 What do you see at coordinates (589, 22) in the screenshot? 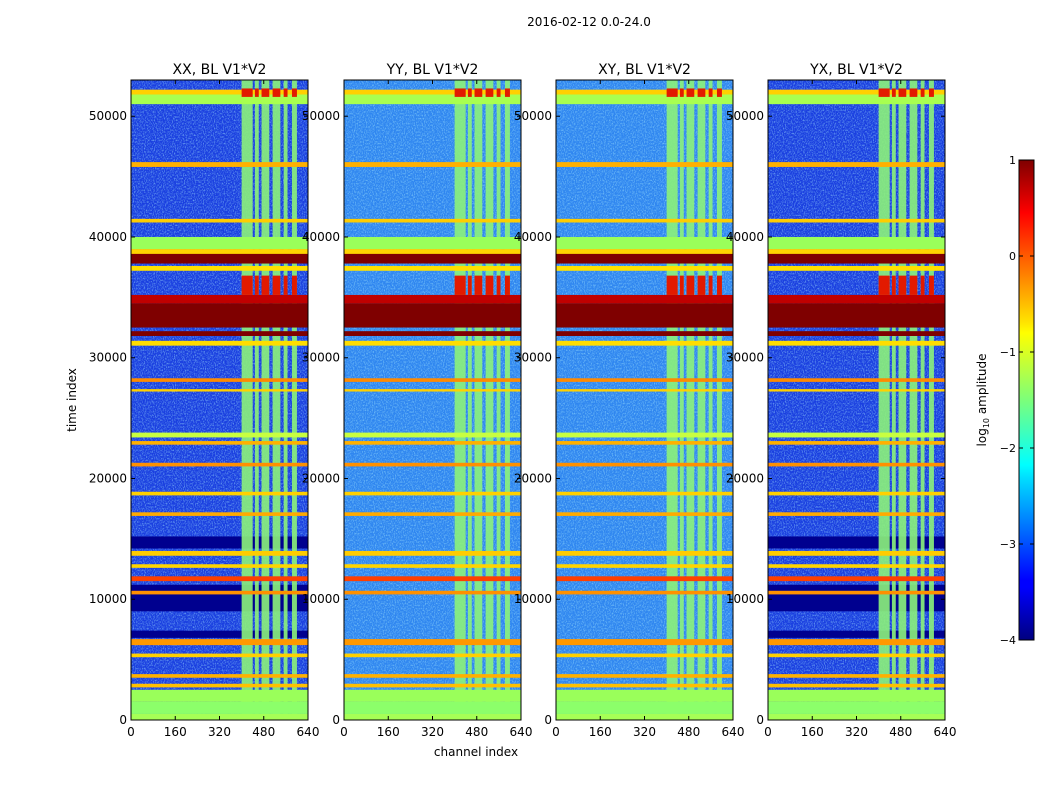
I see `figure-title: 2016-02-12 0.0-24.0` at bounding box center [589, 22].